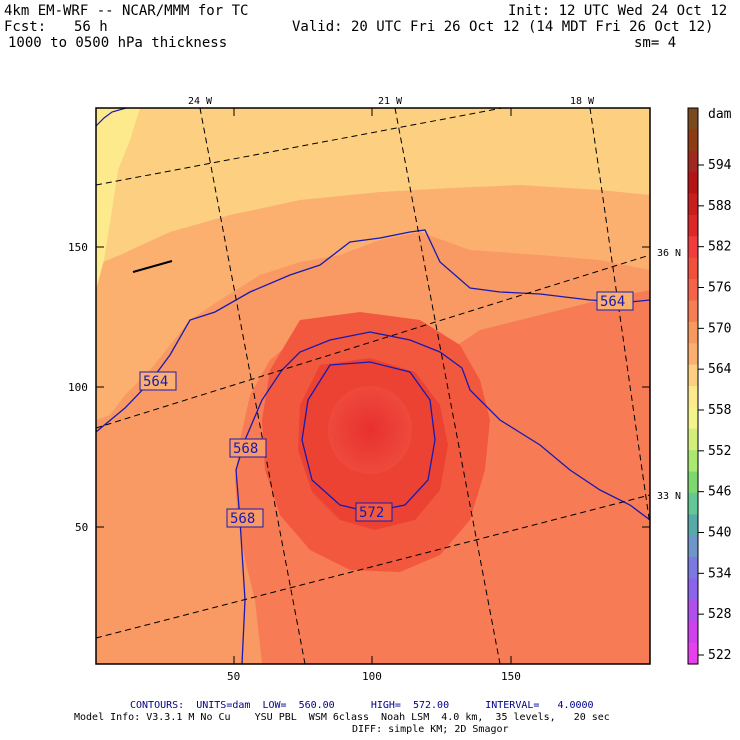 This screenshot has width=740, height=740. I want to click on svg-text: 572, so click(371, 513).